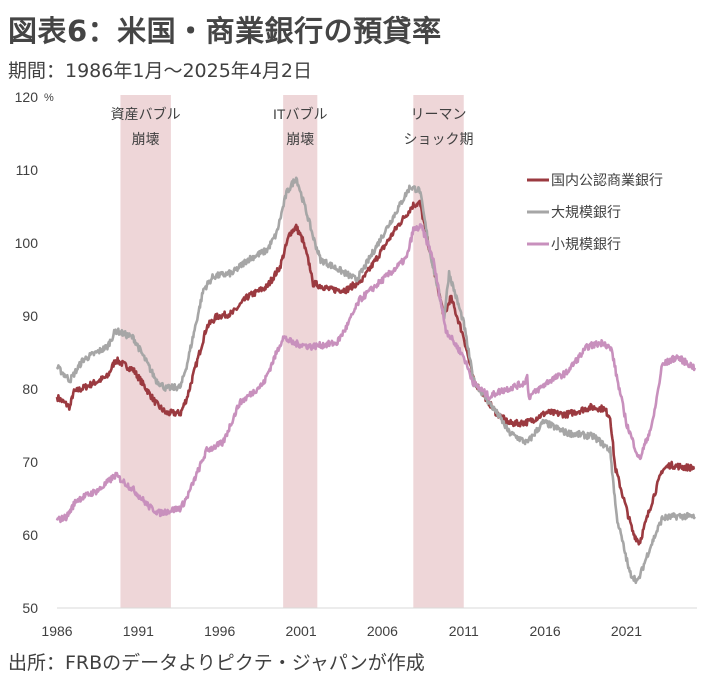 Image resolution: width=718 pixels, height=678 pixels. What do you see at coordinates (300, 631) in the screenshot?
I see `x-tick-label: 2001` at bounding box center [300, 631].